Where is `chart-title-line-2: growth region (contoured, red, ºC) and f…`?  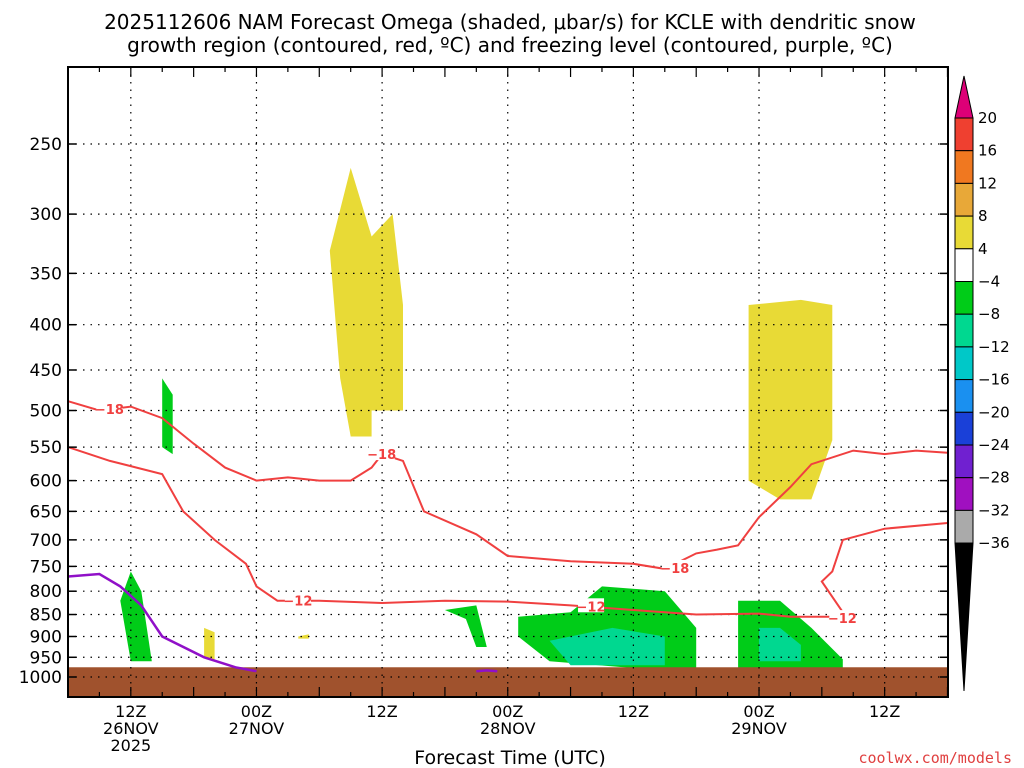
chart-title-line-2: growth region (contoured, red, ºC) and f… is located at coordinates (510, 45).